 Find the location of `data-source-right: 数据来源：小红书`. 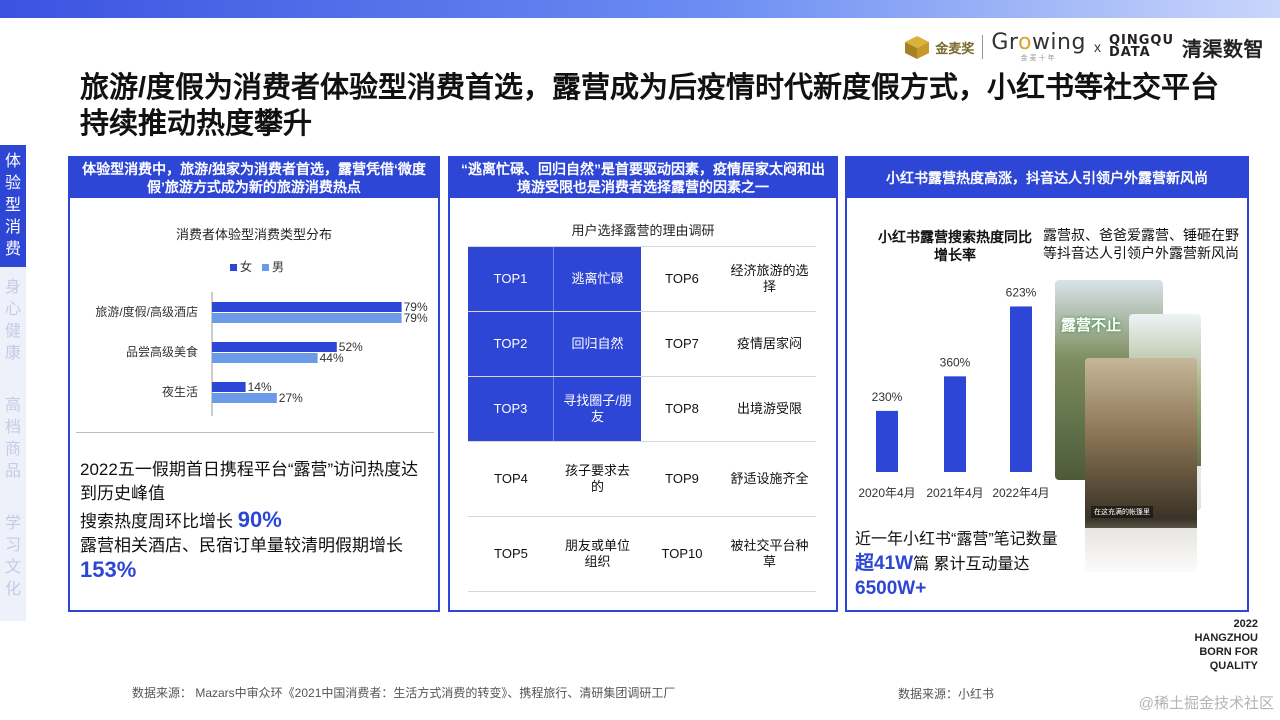

data-source-right: 数据来源：小红书 is located at coordinates (946, 694).